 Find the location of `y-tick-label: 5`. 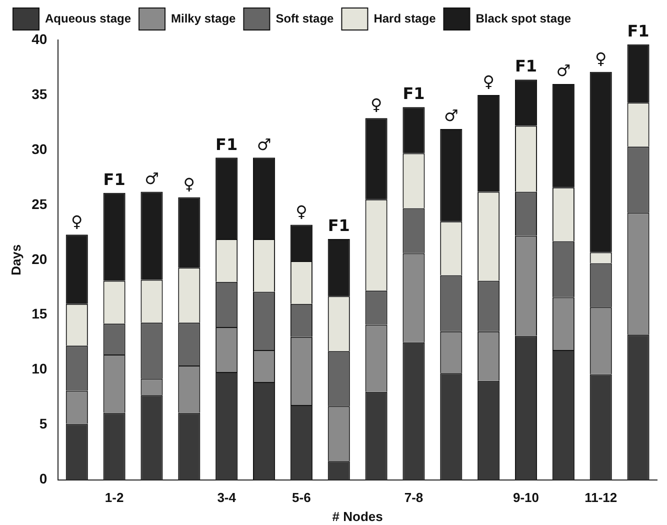

y-tick-label: 5 is located at coordinates (43, 424).